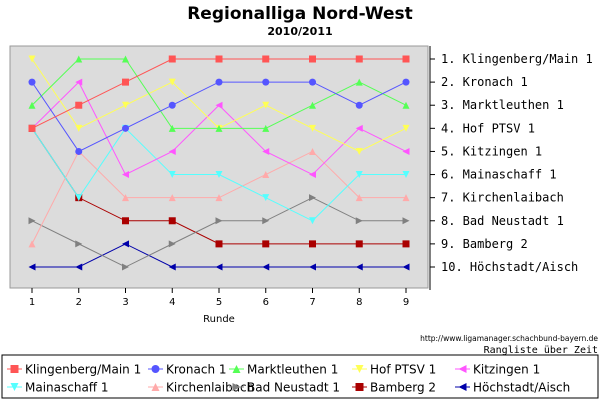  I want to click on legend-box, so click(300, 376).